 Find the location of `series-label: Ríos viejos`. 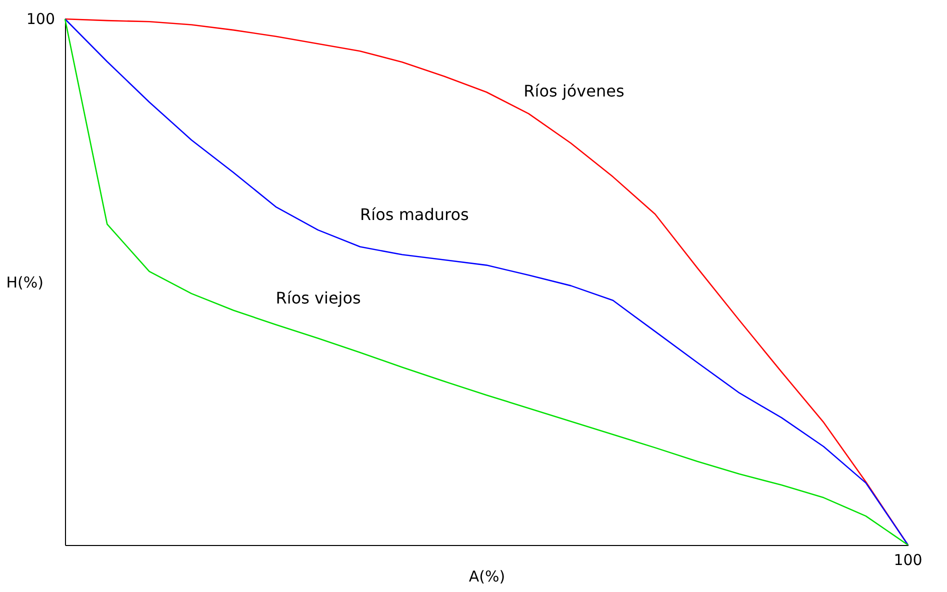

series-label: Ríos viejos is located at coordinates (318, 298).